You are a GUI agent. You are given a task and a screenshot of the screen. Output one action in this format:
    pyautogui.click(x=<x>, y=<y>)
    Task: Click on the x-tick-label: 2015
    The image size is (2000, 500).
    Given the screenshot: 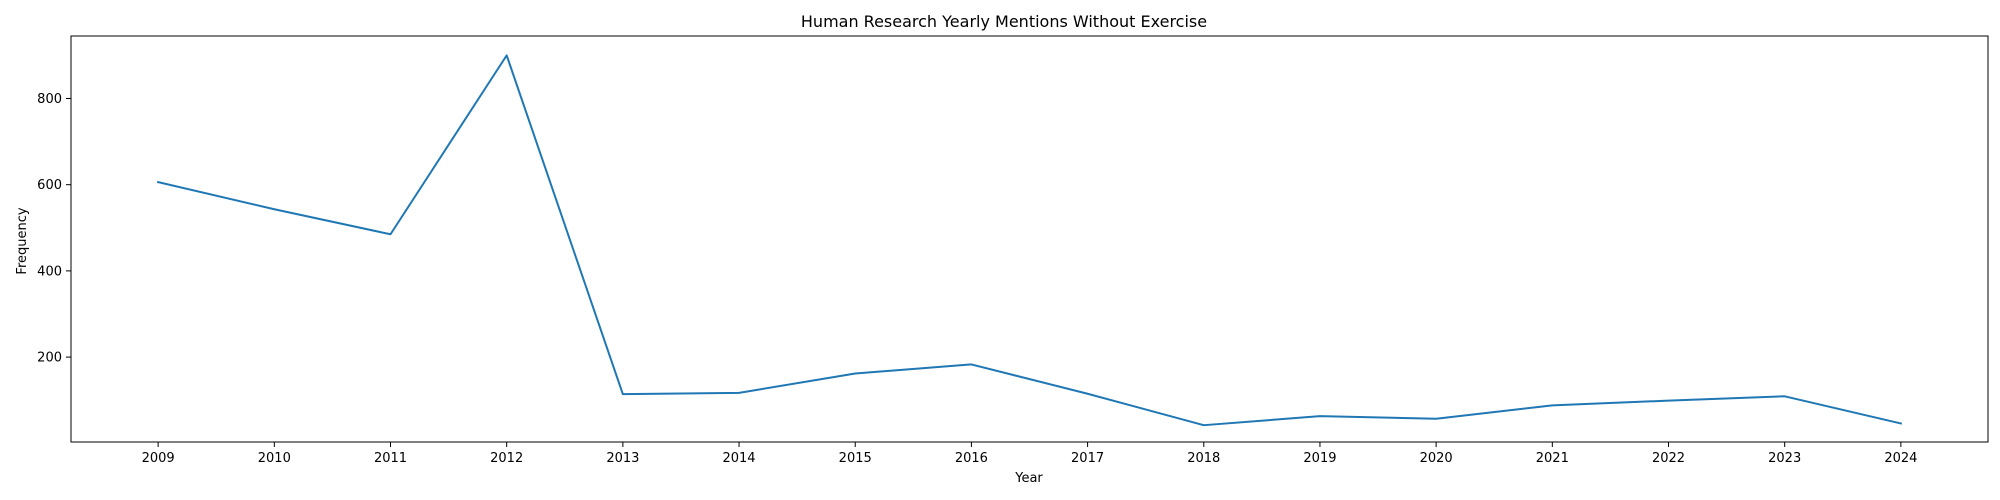 What is the action you would take?
    pyautogui.click(x=855, y=458)
    